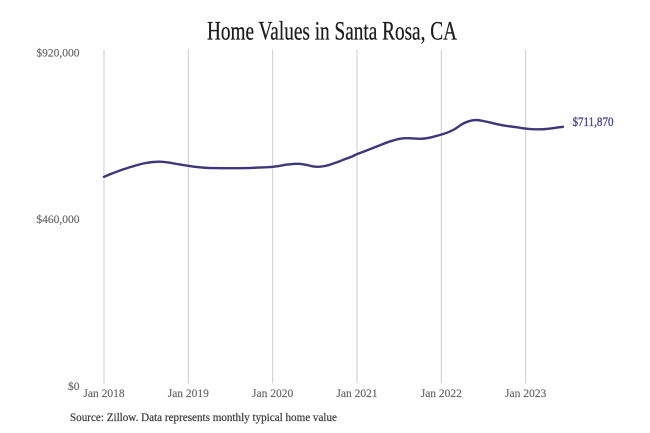 The height and width of the screenshot is (433, 650). I want to click on svg-text: Home Values in Santa Rosa, CA, so click(332, 31).